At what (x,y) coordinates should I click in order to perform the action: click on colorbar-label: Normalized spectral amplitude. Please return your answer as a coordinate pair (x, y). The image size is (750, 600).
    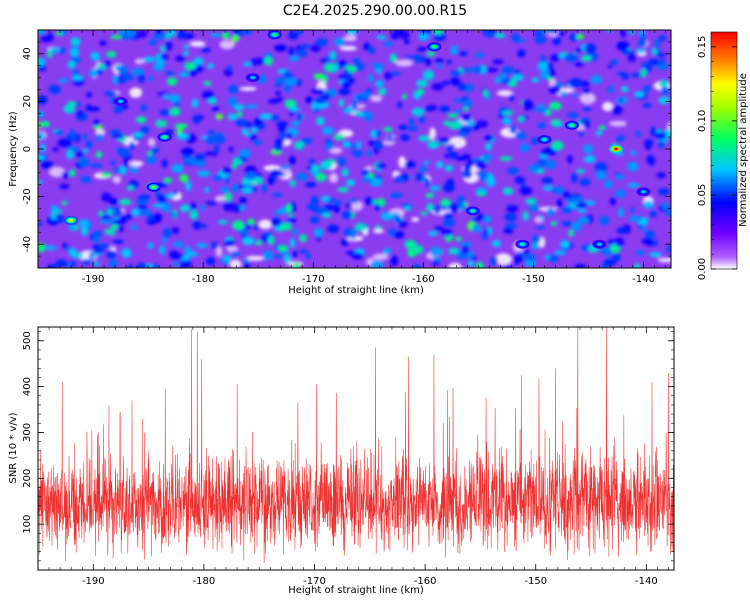
    Looking at the image, I should click on (743, 150).